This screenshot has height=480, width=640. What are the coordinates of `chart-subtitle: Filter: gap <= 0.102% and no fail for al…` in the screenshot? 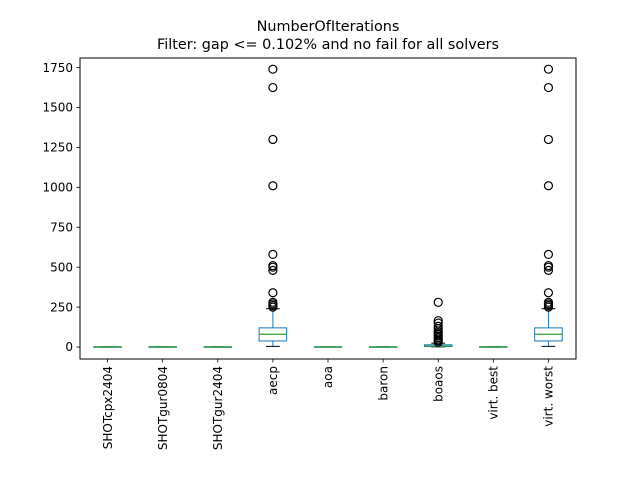 It's located at (328, 45).